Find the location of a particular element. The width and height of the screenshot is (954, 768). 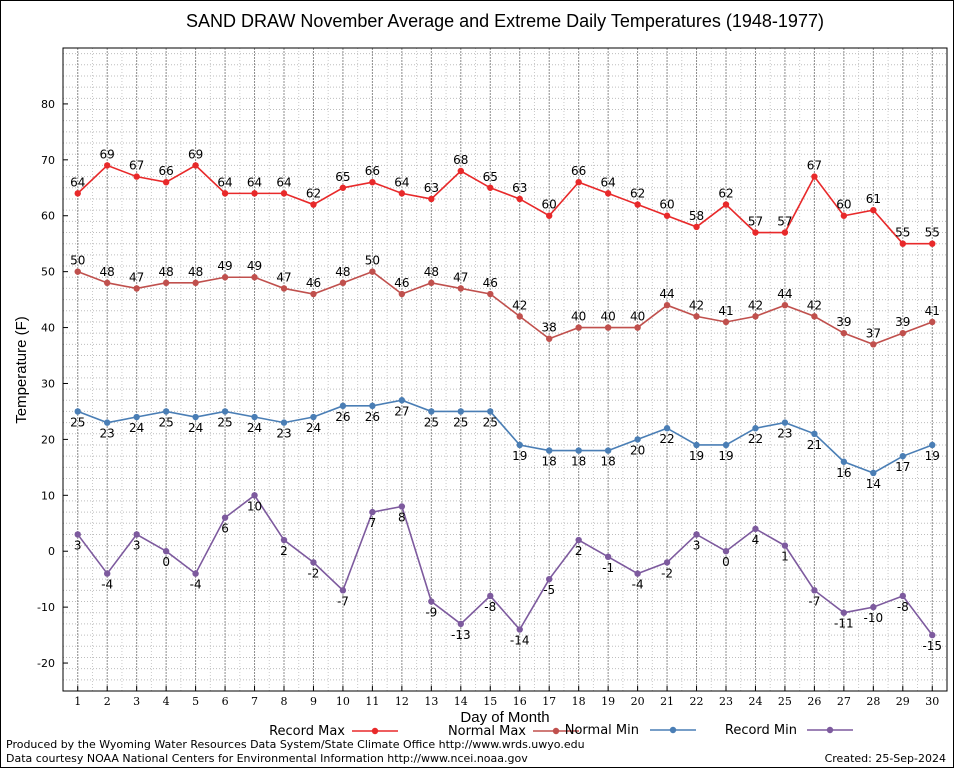

x-tick-label: 27 is located at coordinates (844, 701).